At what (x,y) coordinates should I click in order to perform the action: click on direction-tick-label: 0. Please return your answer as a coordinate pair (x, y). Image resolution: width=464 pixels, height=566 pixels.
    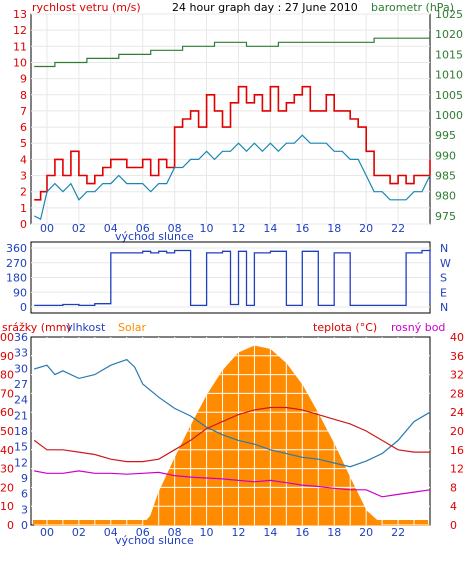
    Looking at the image, I should click on (23, 307).